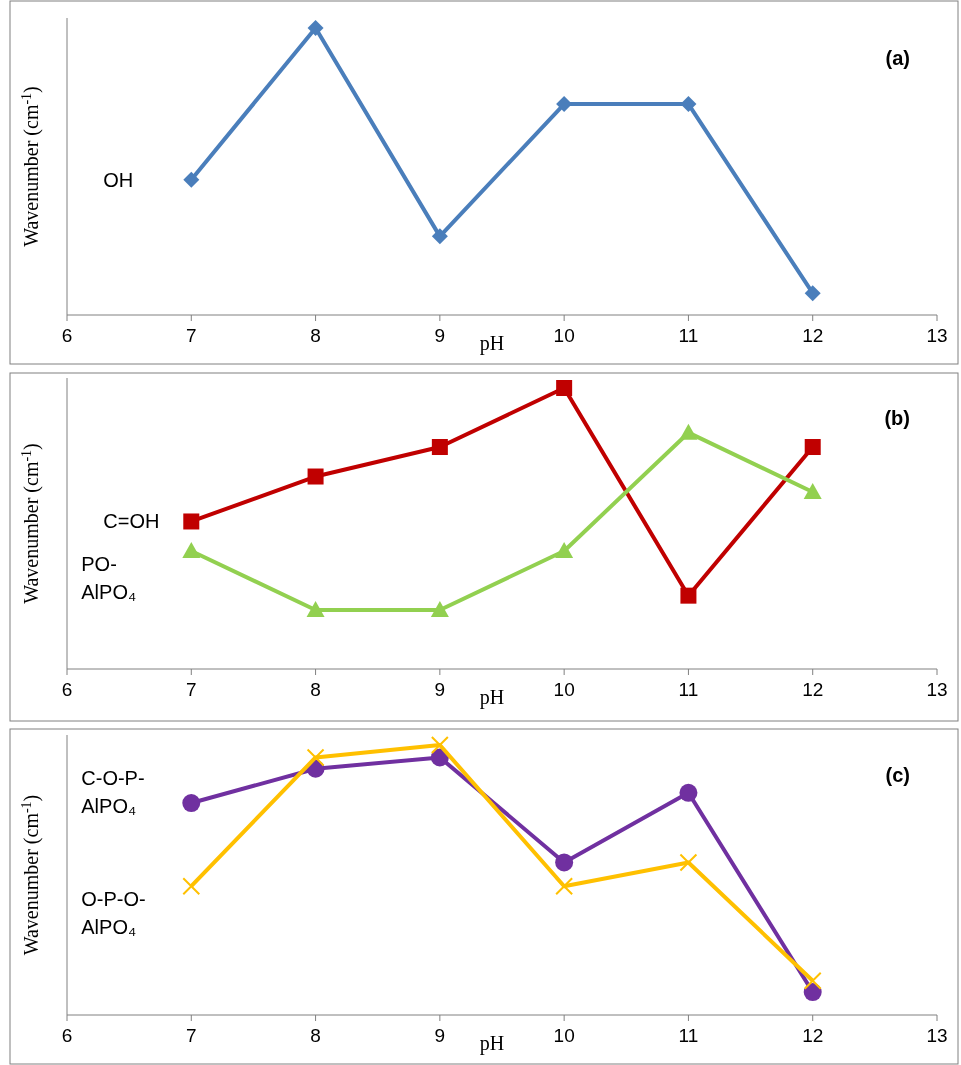 The width and height of the screenshot is (961, 1065). What do you see at coordinates (131, 521) in the screenshot?
I see `series-label: C=OH` at bounding box center [131, 521].